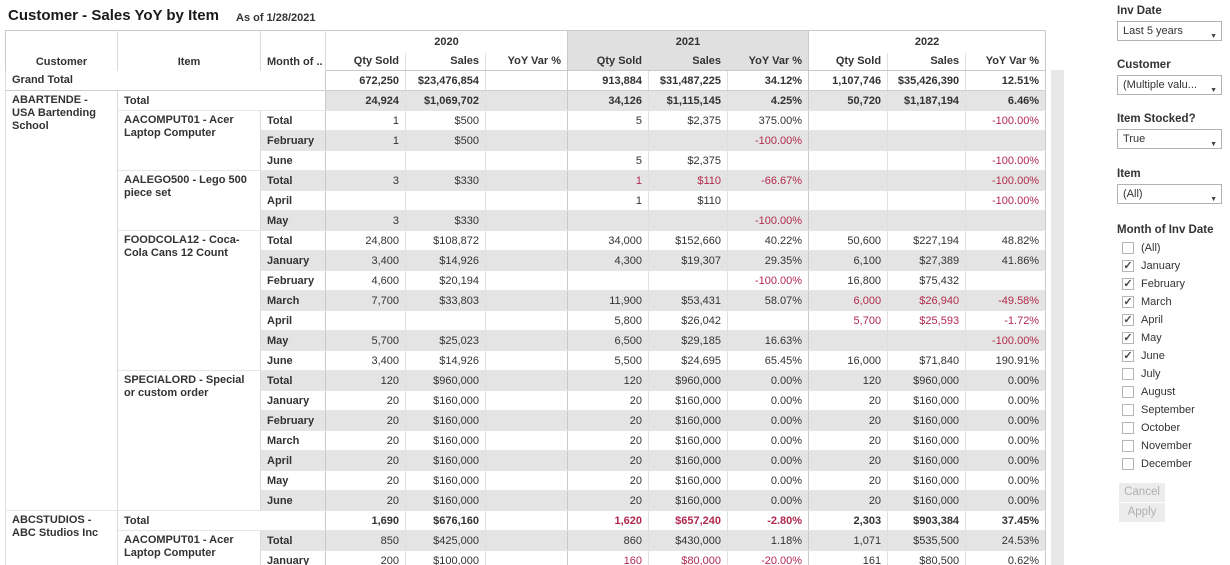  What do you see at coordinates (61, 50) in the screenshot?
I see `column-header-customer: Customer` at bounding box center [61, 50].